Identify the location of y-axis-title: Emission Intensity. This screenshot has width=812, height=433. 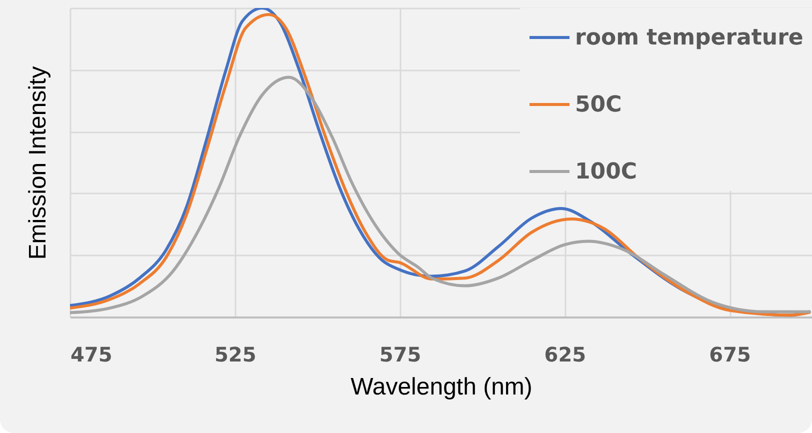
(38, 163).